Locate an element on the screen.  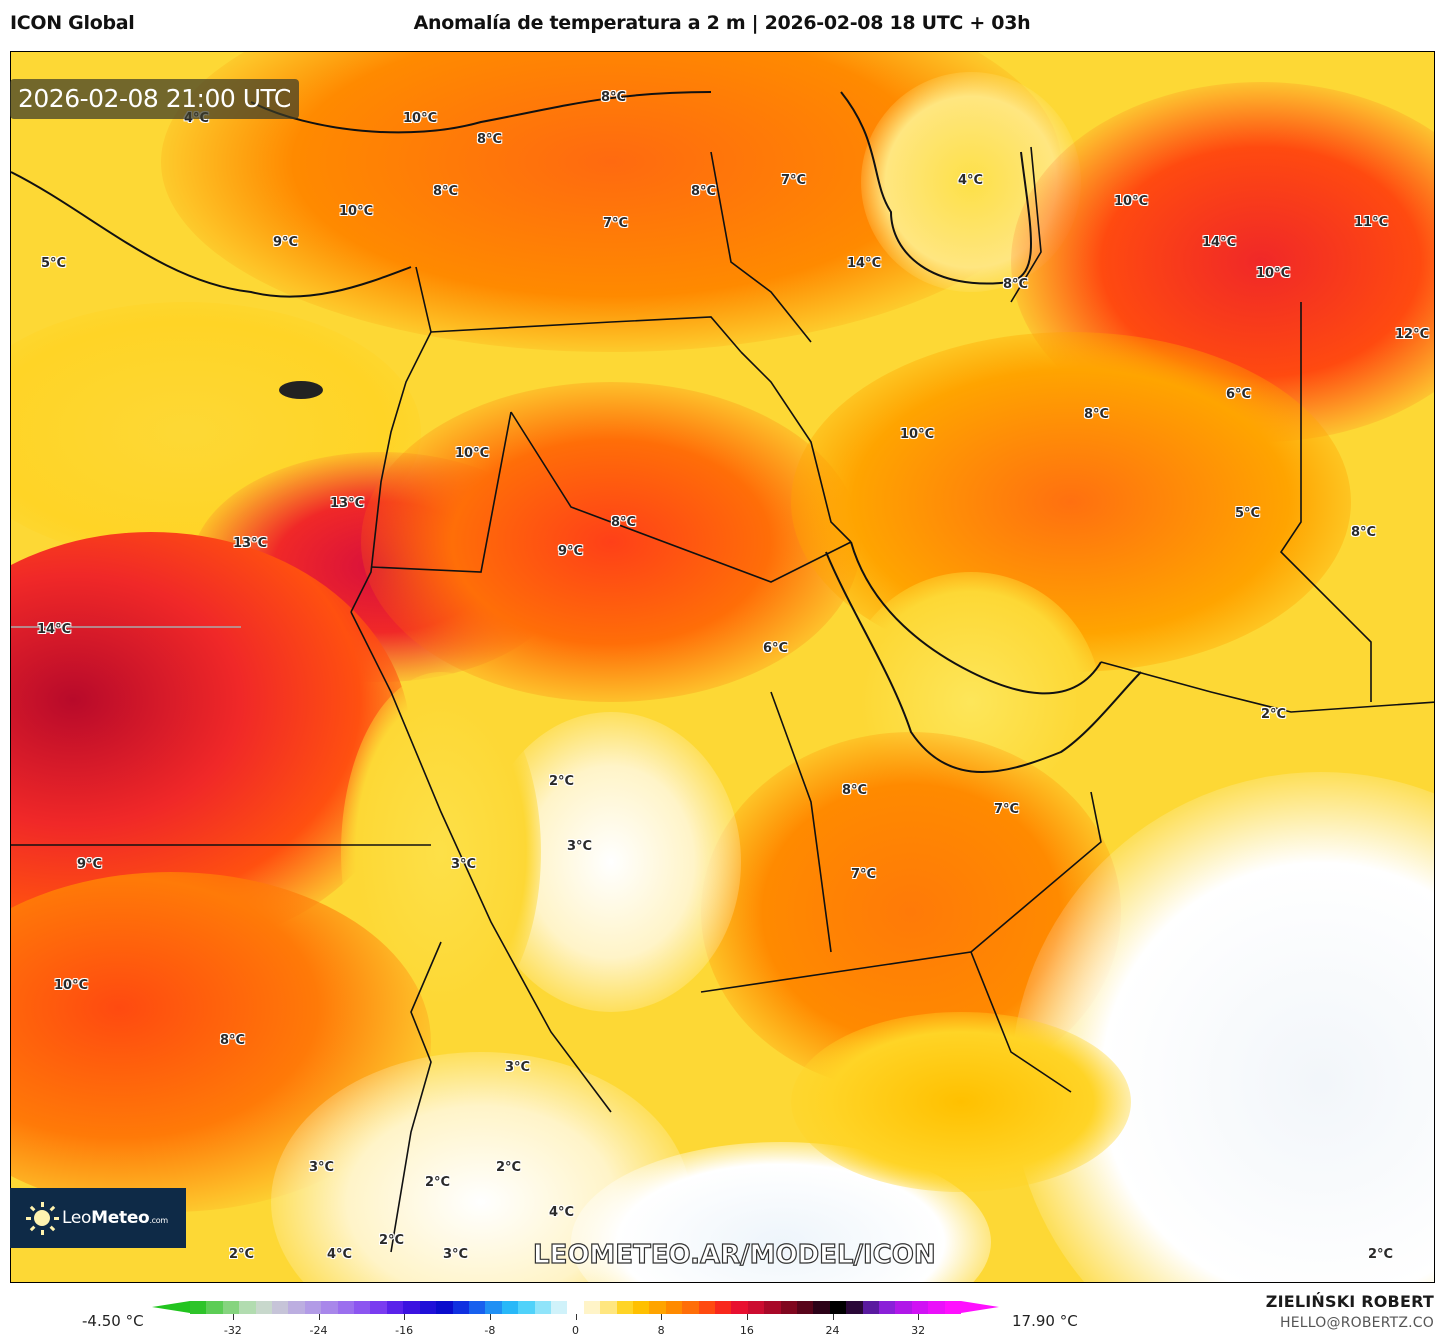
colorbar-tick-label: 8 is located at coordinates (661, 1330).